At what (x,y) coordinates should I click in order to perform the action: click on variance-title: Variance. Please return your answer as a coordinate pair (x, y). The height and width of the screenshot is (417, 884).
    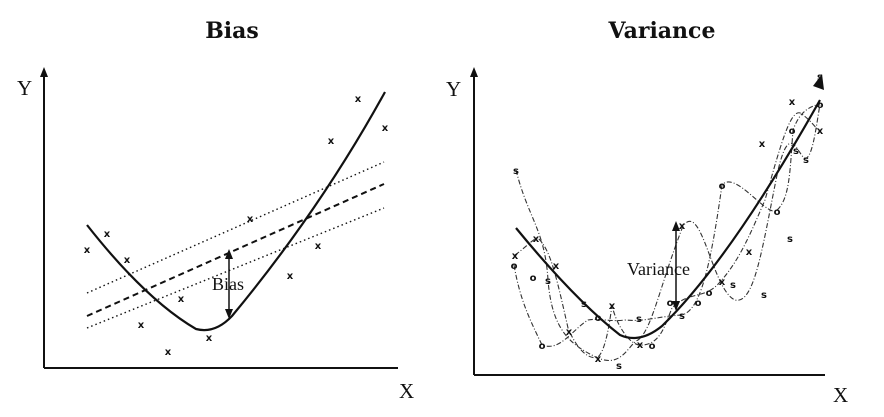
    Looking at the image, I should click on (662, 31).